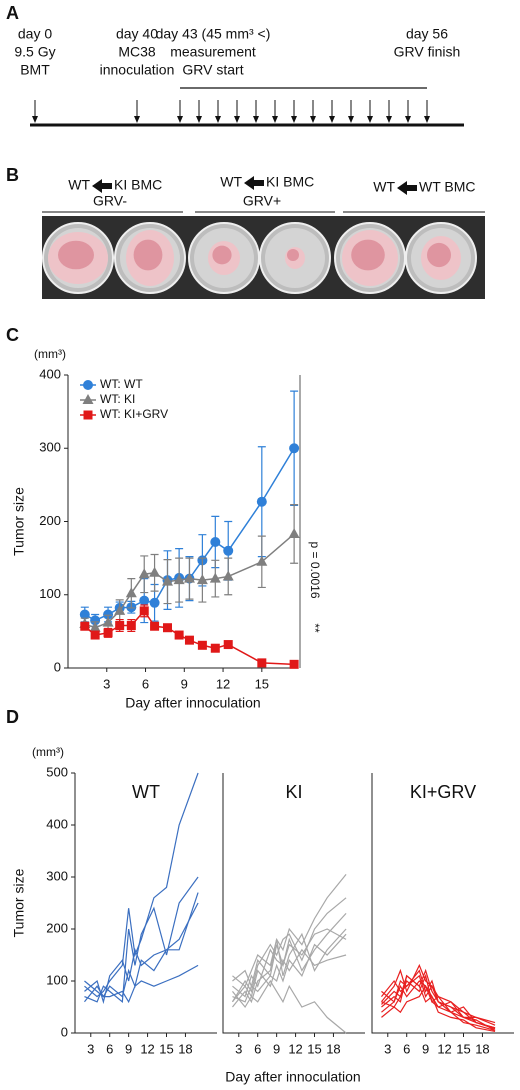 Image resolution: width=520 pixels, height=1090 pixels. Describe the element at coordinates (57, 771) in the screenshot. I see `y-tick-label: 500` at that location.